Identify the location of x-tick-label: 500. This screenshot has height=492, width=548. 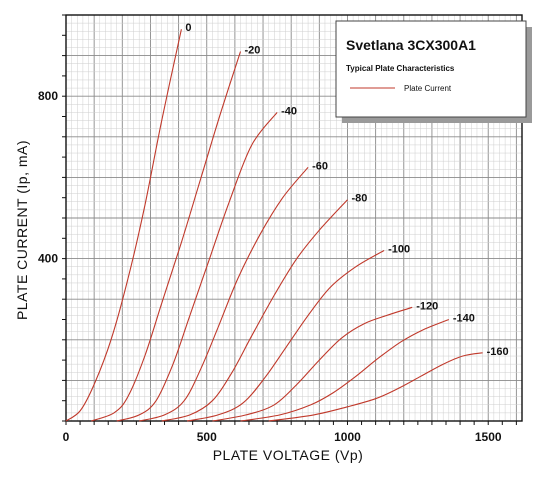
(207, 437).